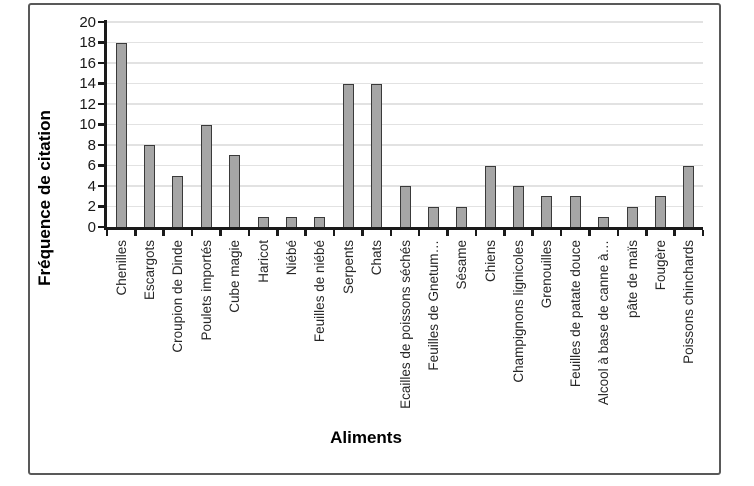  Describe the element at coordinates (377, 258) in the screenshot. I see `x-category-label: Chats` at that location.